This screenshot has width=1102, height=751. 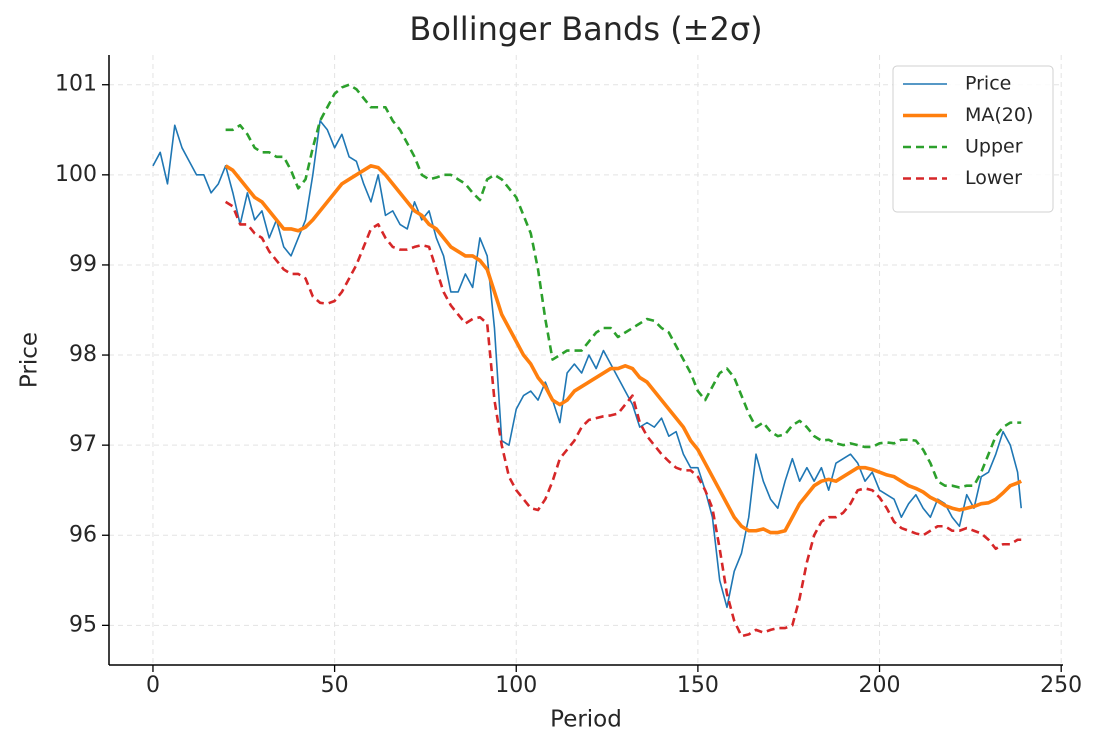 What do you see at coordinates (30, 360) in the screenshot?
I see `y-axis-label: Price` at bounding box center [30, 360].